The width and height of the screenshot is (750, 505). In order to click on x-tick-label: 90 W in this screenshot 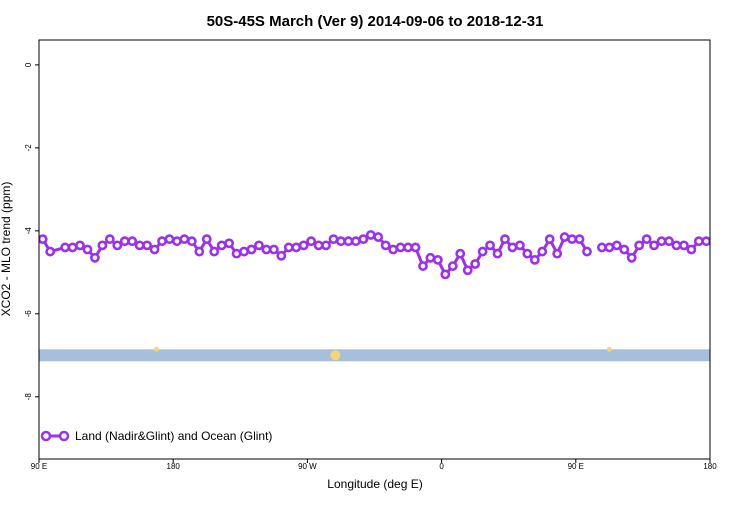, I will do `click(307, 466)`.